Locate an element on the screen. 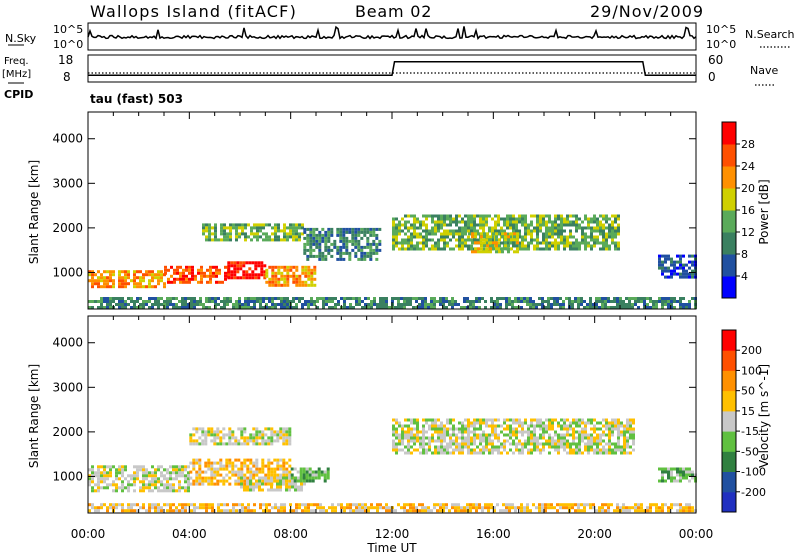 The width and height of the screenshot is (800, 554). y-tick-label: 2000 is located at coordinates (67, 432).